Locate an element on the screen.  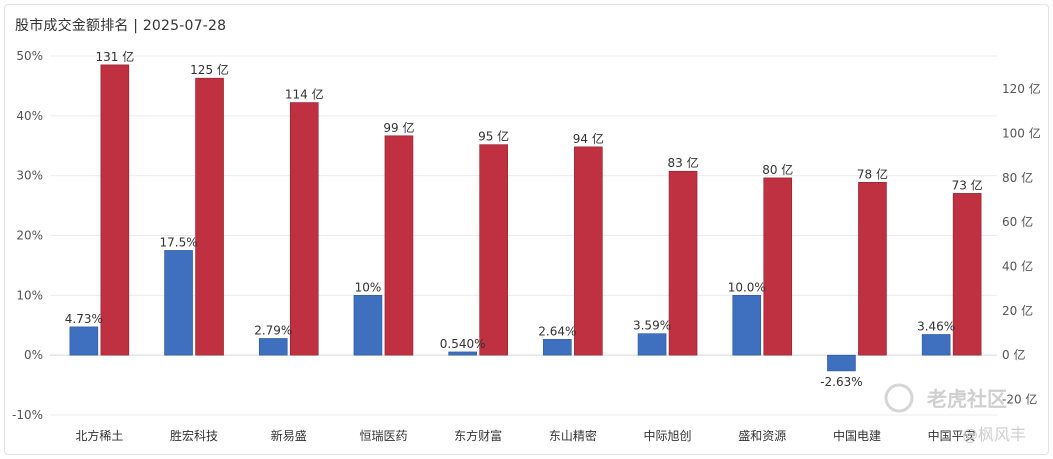
data-label-change: 17.5% is located at coordinates (178, 242).